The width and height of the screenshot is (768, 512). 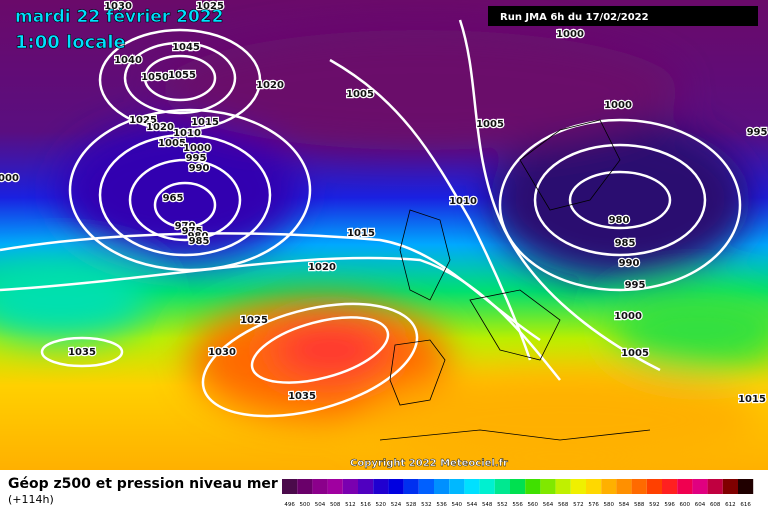 I want to click on isobar-label: 1040, so click(x=128, y=60).